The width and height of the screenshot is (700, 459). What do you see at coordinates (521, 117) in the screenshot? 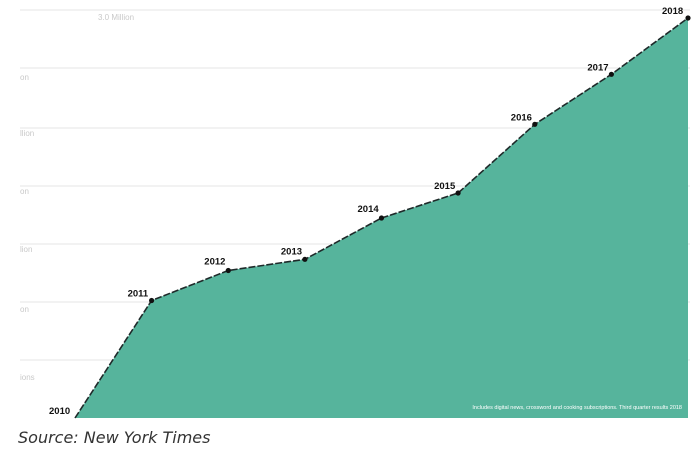
I see `point-label-2016: 2016` at bounding box center [521, 117].